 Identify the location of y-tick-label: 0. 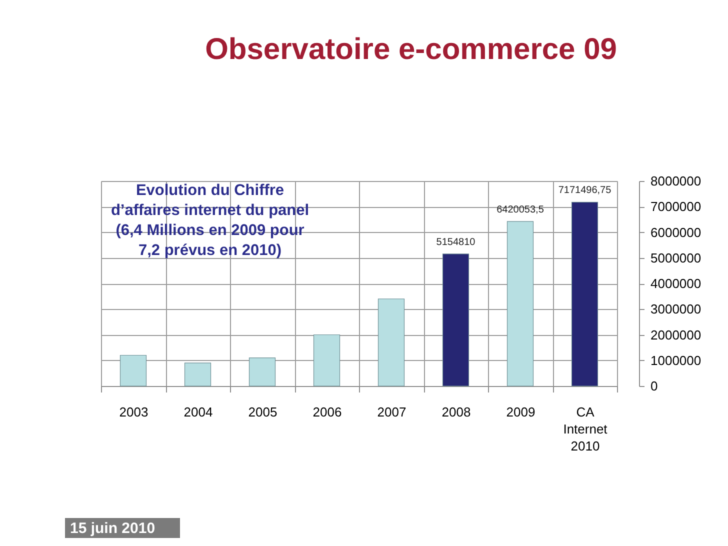
(654, 386).